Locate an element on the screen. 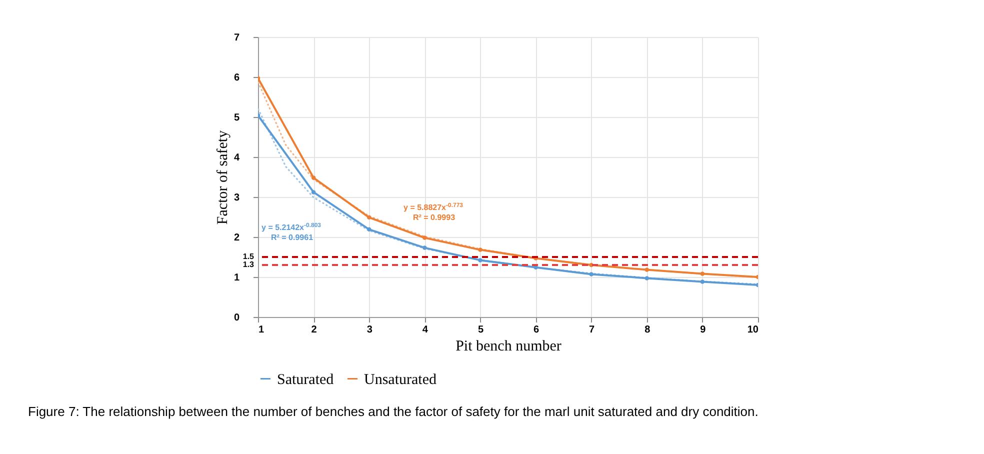 Image resolution: width=984 pixels, height=454 pixels. x-tick-label: 3 is located at coordinates (369, 330).